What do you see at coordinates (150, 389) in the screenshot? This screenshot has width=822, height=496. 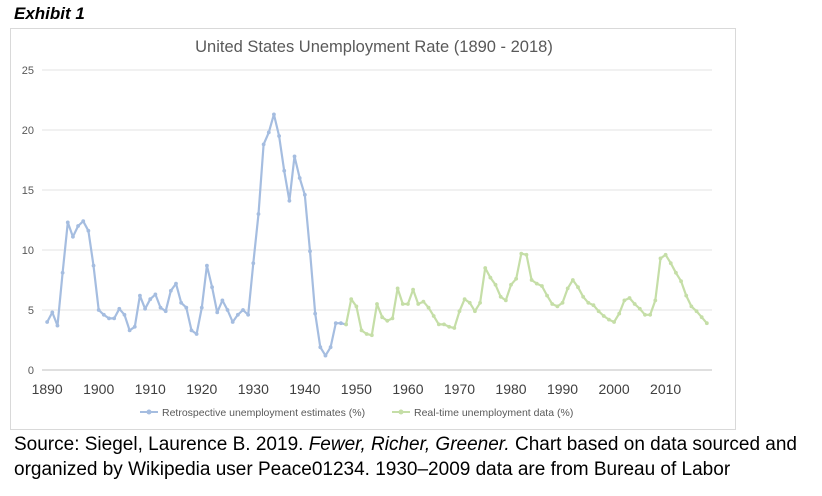 I see `x-tick-label: 1910` at bounding box center [150, 389].